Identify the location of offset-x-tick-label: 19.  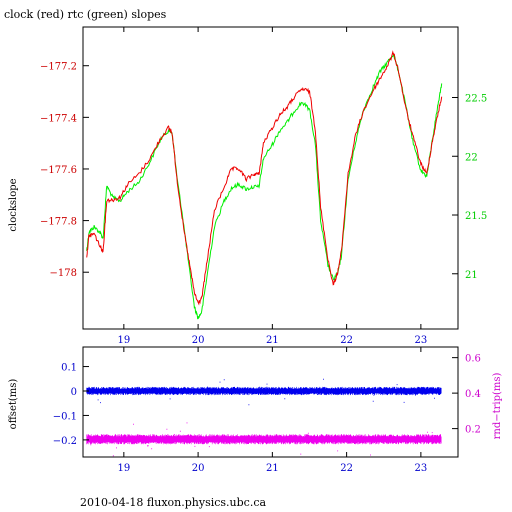
(123, 468).